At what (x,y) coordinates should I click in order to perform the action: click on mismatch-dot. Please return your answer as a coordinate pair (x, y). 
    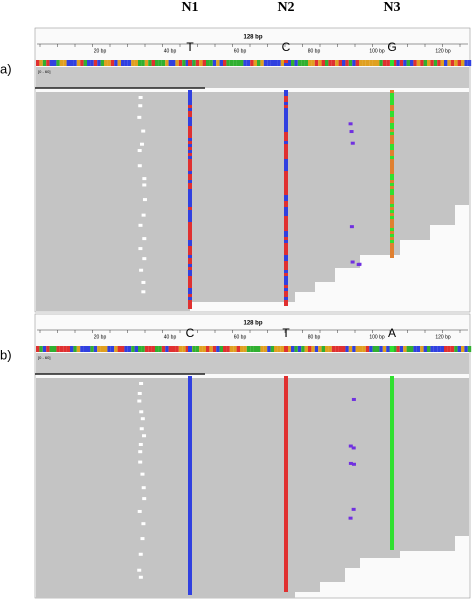
    Looking at the image, I should click on (351, 227).